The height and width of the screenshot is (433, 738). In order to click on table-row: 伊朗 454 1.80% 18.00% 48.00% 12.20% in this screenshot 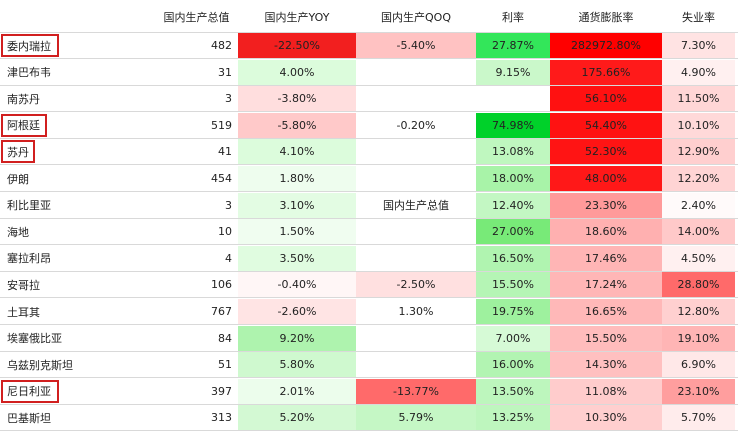, I will do `click(369, 179)`.